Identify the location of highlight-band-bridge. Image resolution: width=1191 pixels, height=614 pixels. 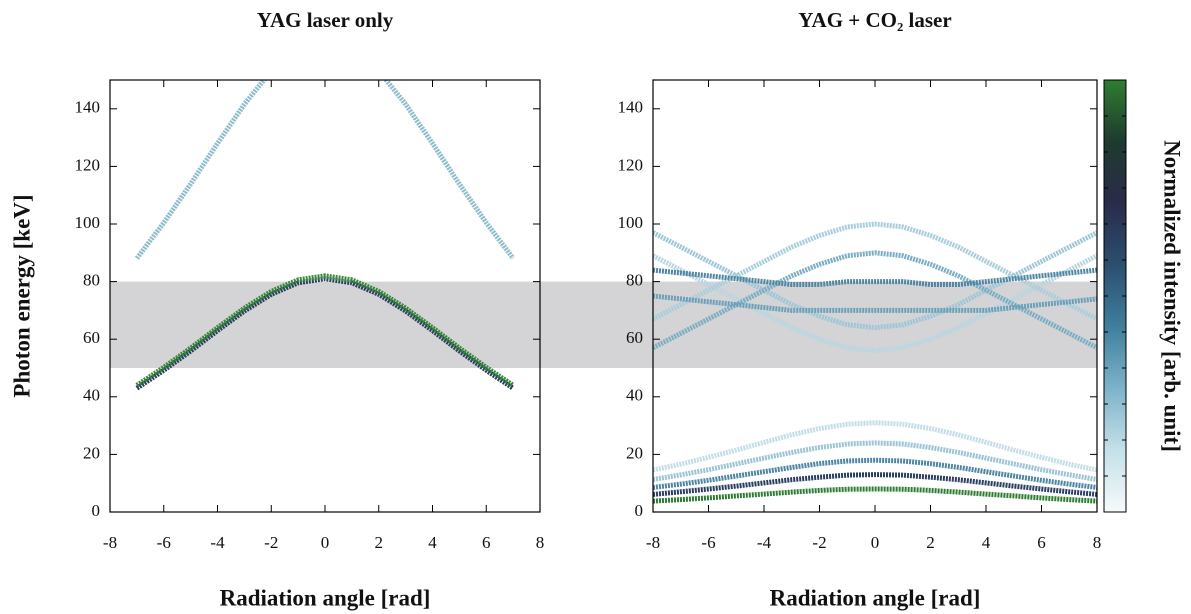
(596, 324).